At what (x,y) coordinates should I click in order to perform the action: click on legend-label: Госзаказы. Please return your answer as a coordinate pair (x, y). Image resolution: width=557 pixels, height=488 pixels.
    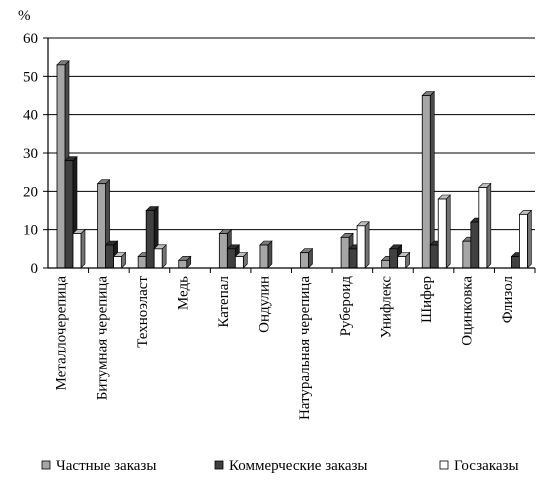
    Looking at the image, I should click on (486, 466).